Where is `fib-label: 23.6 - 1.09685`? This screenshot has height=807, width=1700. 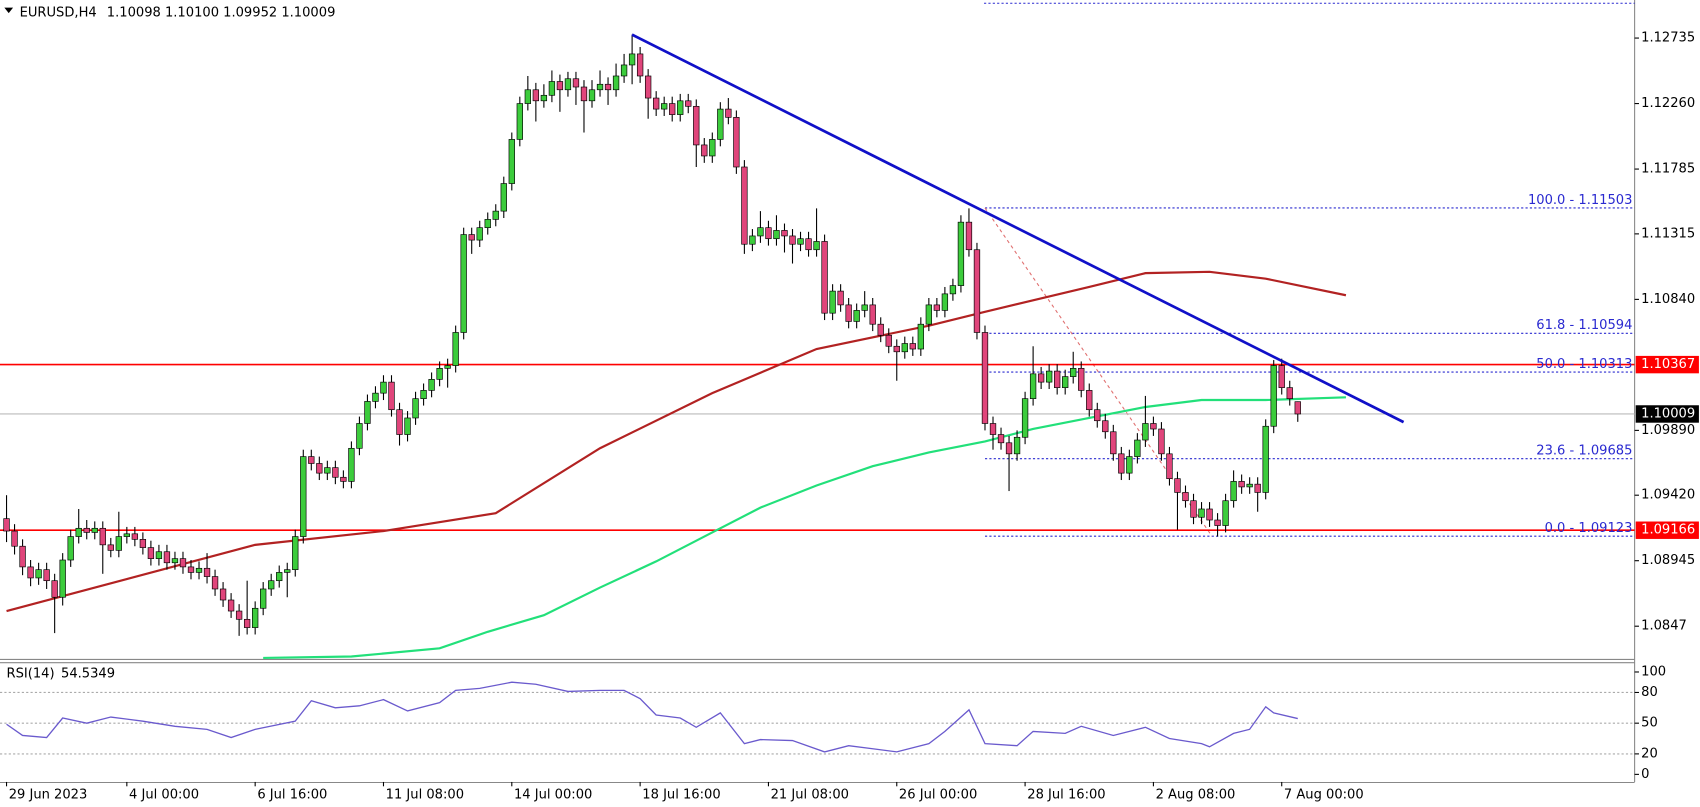
fib-label: 23.6 - 1.09685 is located at coordinates (1584, 451).